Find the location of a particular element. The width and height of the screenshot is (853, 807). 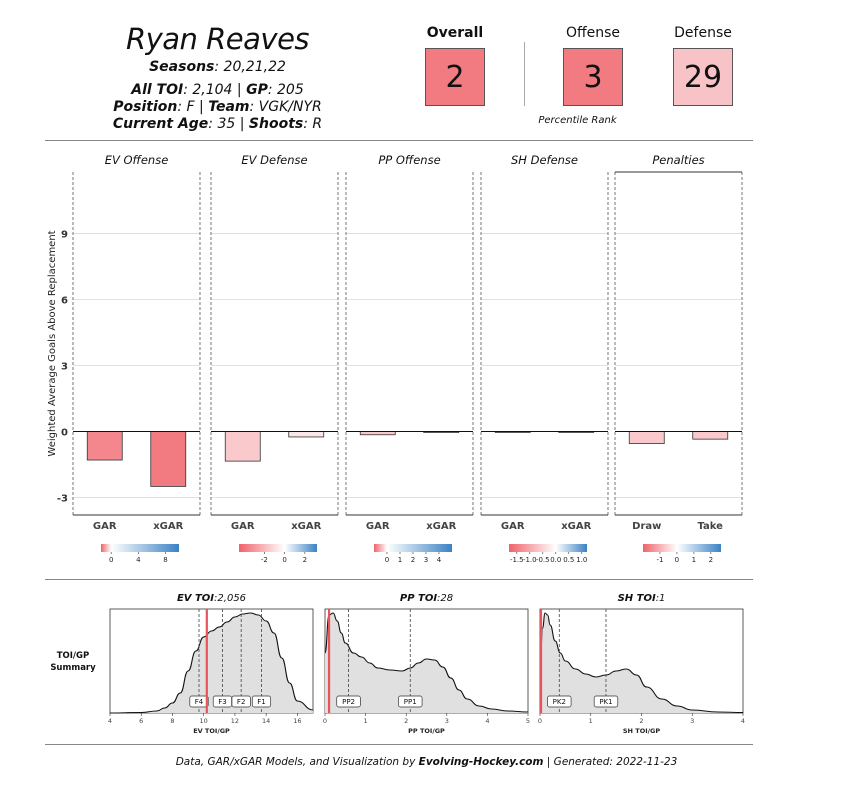

gp-value: : 205 is located at coordinates (285, 90).